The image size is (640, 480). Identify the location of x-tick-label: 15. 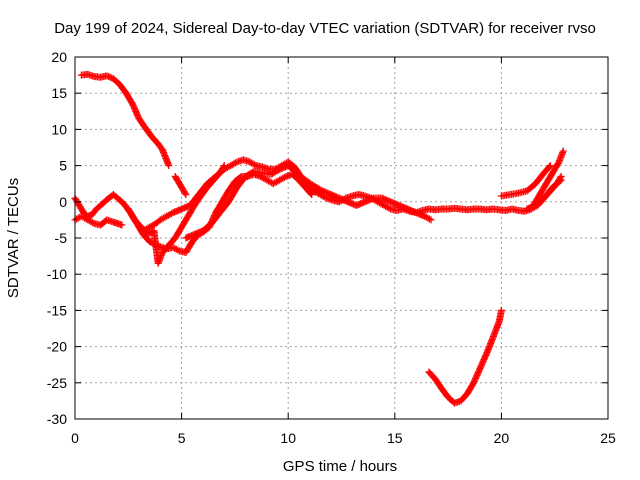
(395, 438).